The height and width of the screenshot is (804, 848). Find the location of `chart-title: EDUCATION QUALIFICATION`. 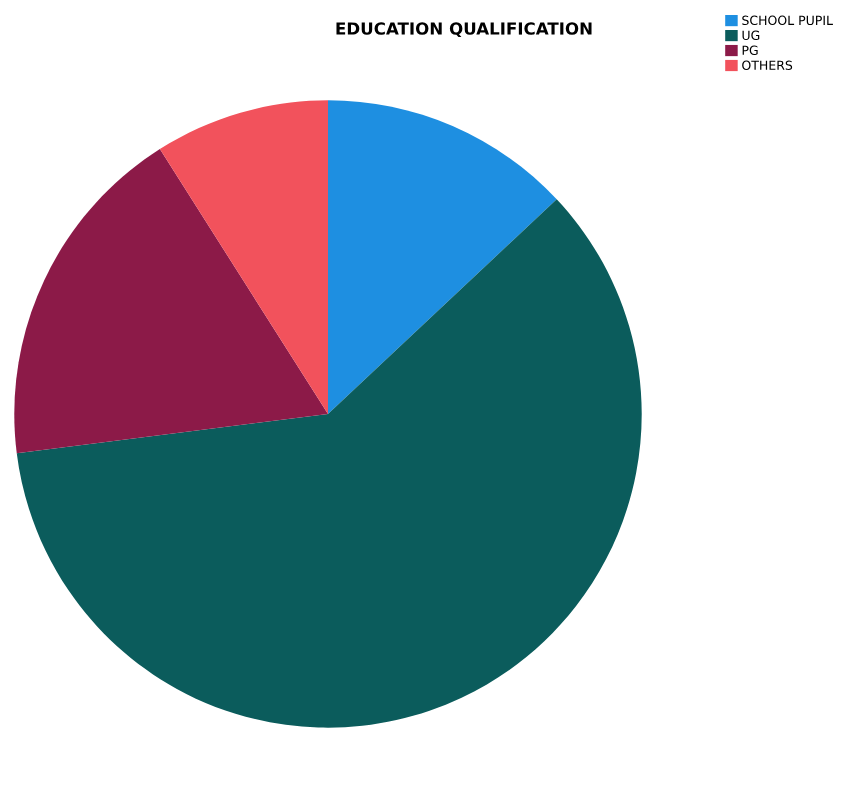

chart-title: EDUCATION QUALIFICATION is located at coordinates (464, 30).